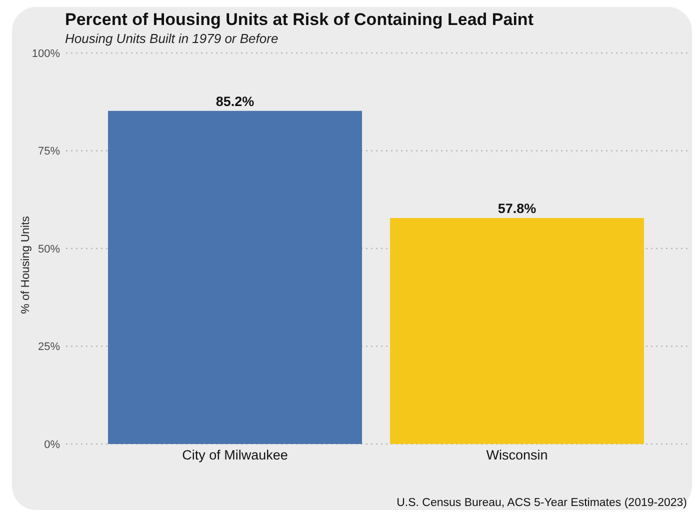 This screenshot has width=698, height=512. What do you see at coordinates (49, 249) in the screenshot?
I see `y-tick-label: 50%` at bounding box center [49, 249].